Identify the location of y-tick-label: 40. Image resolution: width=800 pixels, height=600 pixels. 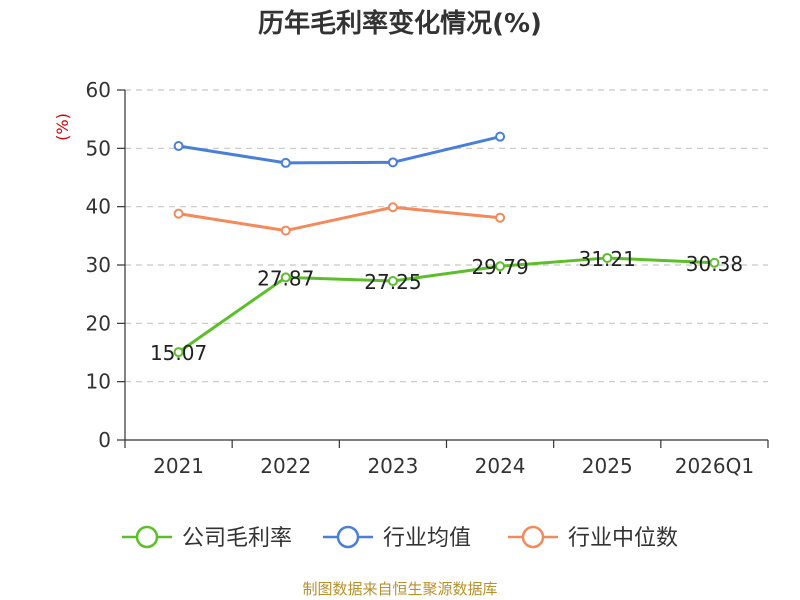
(98, 207).